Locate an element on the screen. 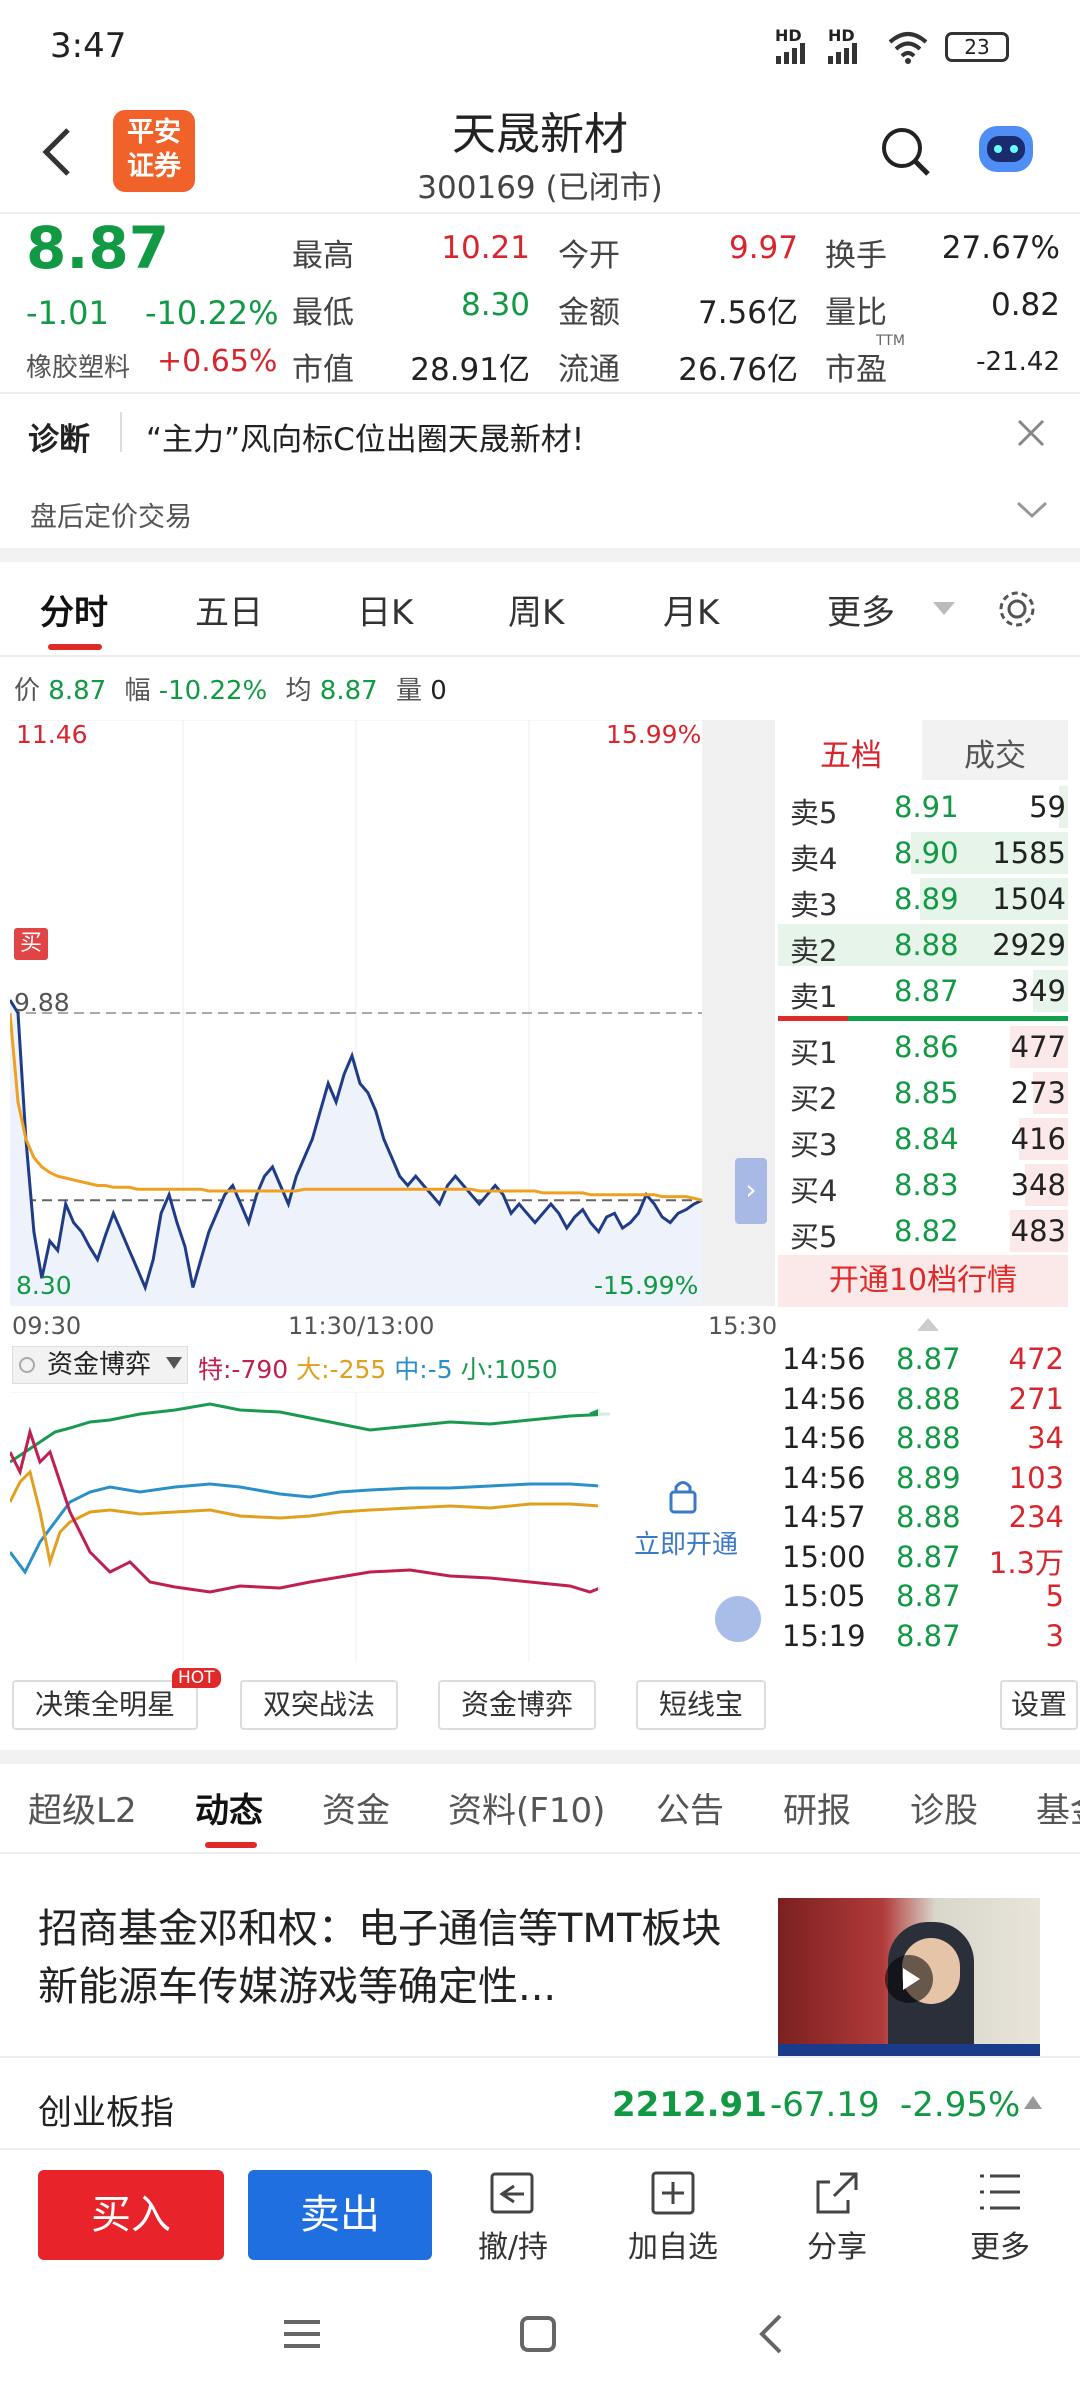  tick-volume: 234 is located at coordinates (1036, 1517).